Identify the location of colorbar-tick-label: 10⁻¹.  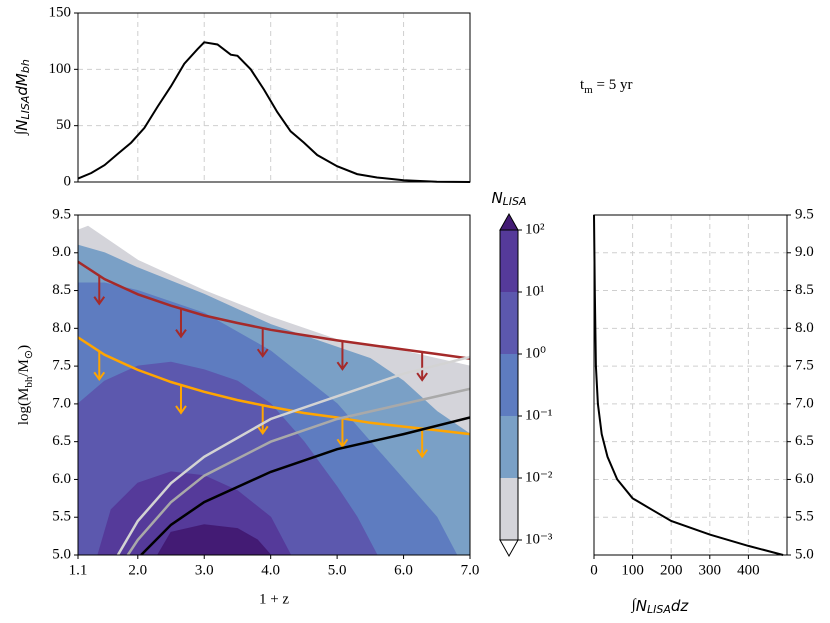
(538, 415).